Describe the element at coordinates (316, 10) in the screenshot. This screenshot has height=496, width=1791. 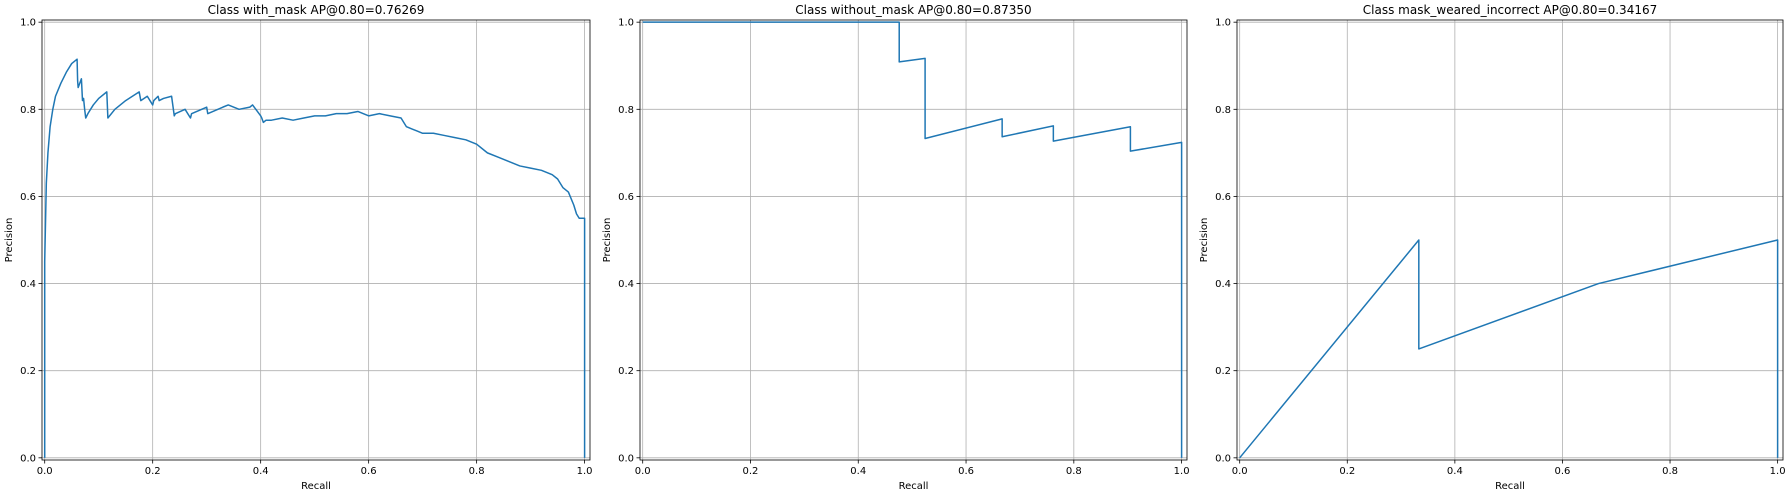
I see `chart-title: Class with_mask AP@0.80=0.76269` at that location.